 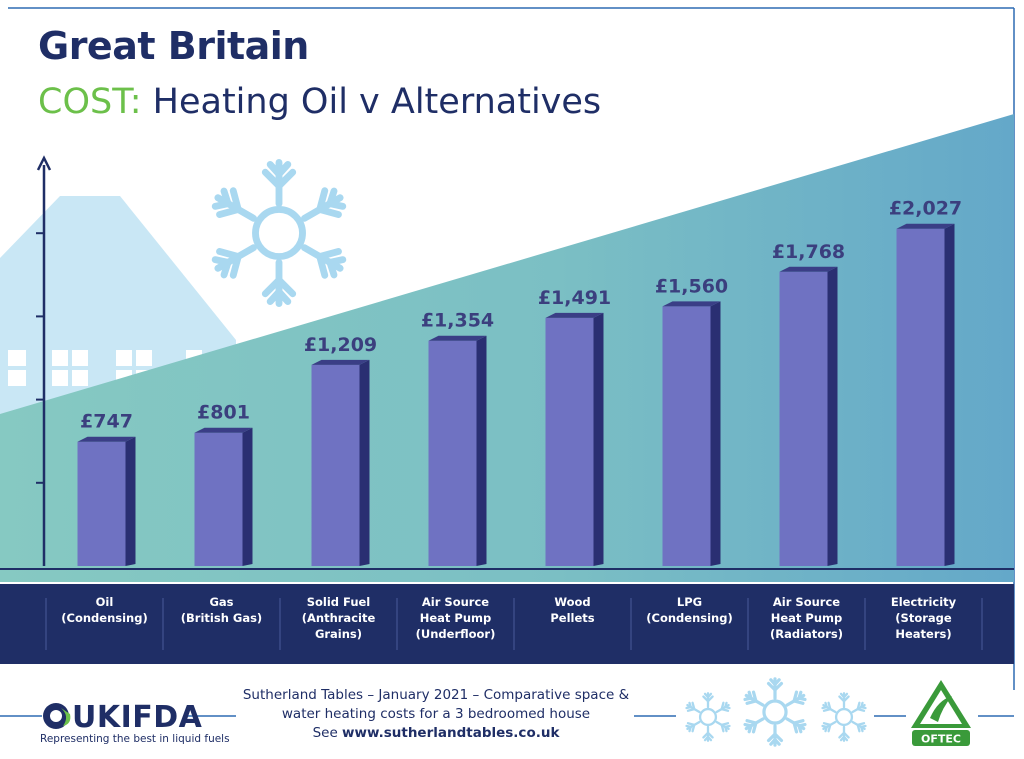 What do you see at coordinates (923, 618) in the screenshot?
I see `category-label: (Storage` at bounding box center [923, 618].